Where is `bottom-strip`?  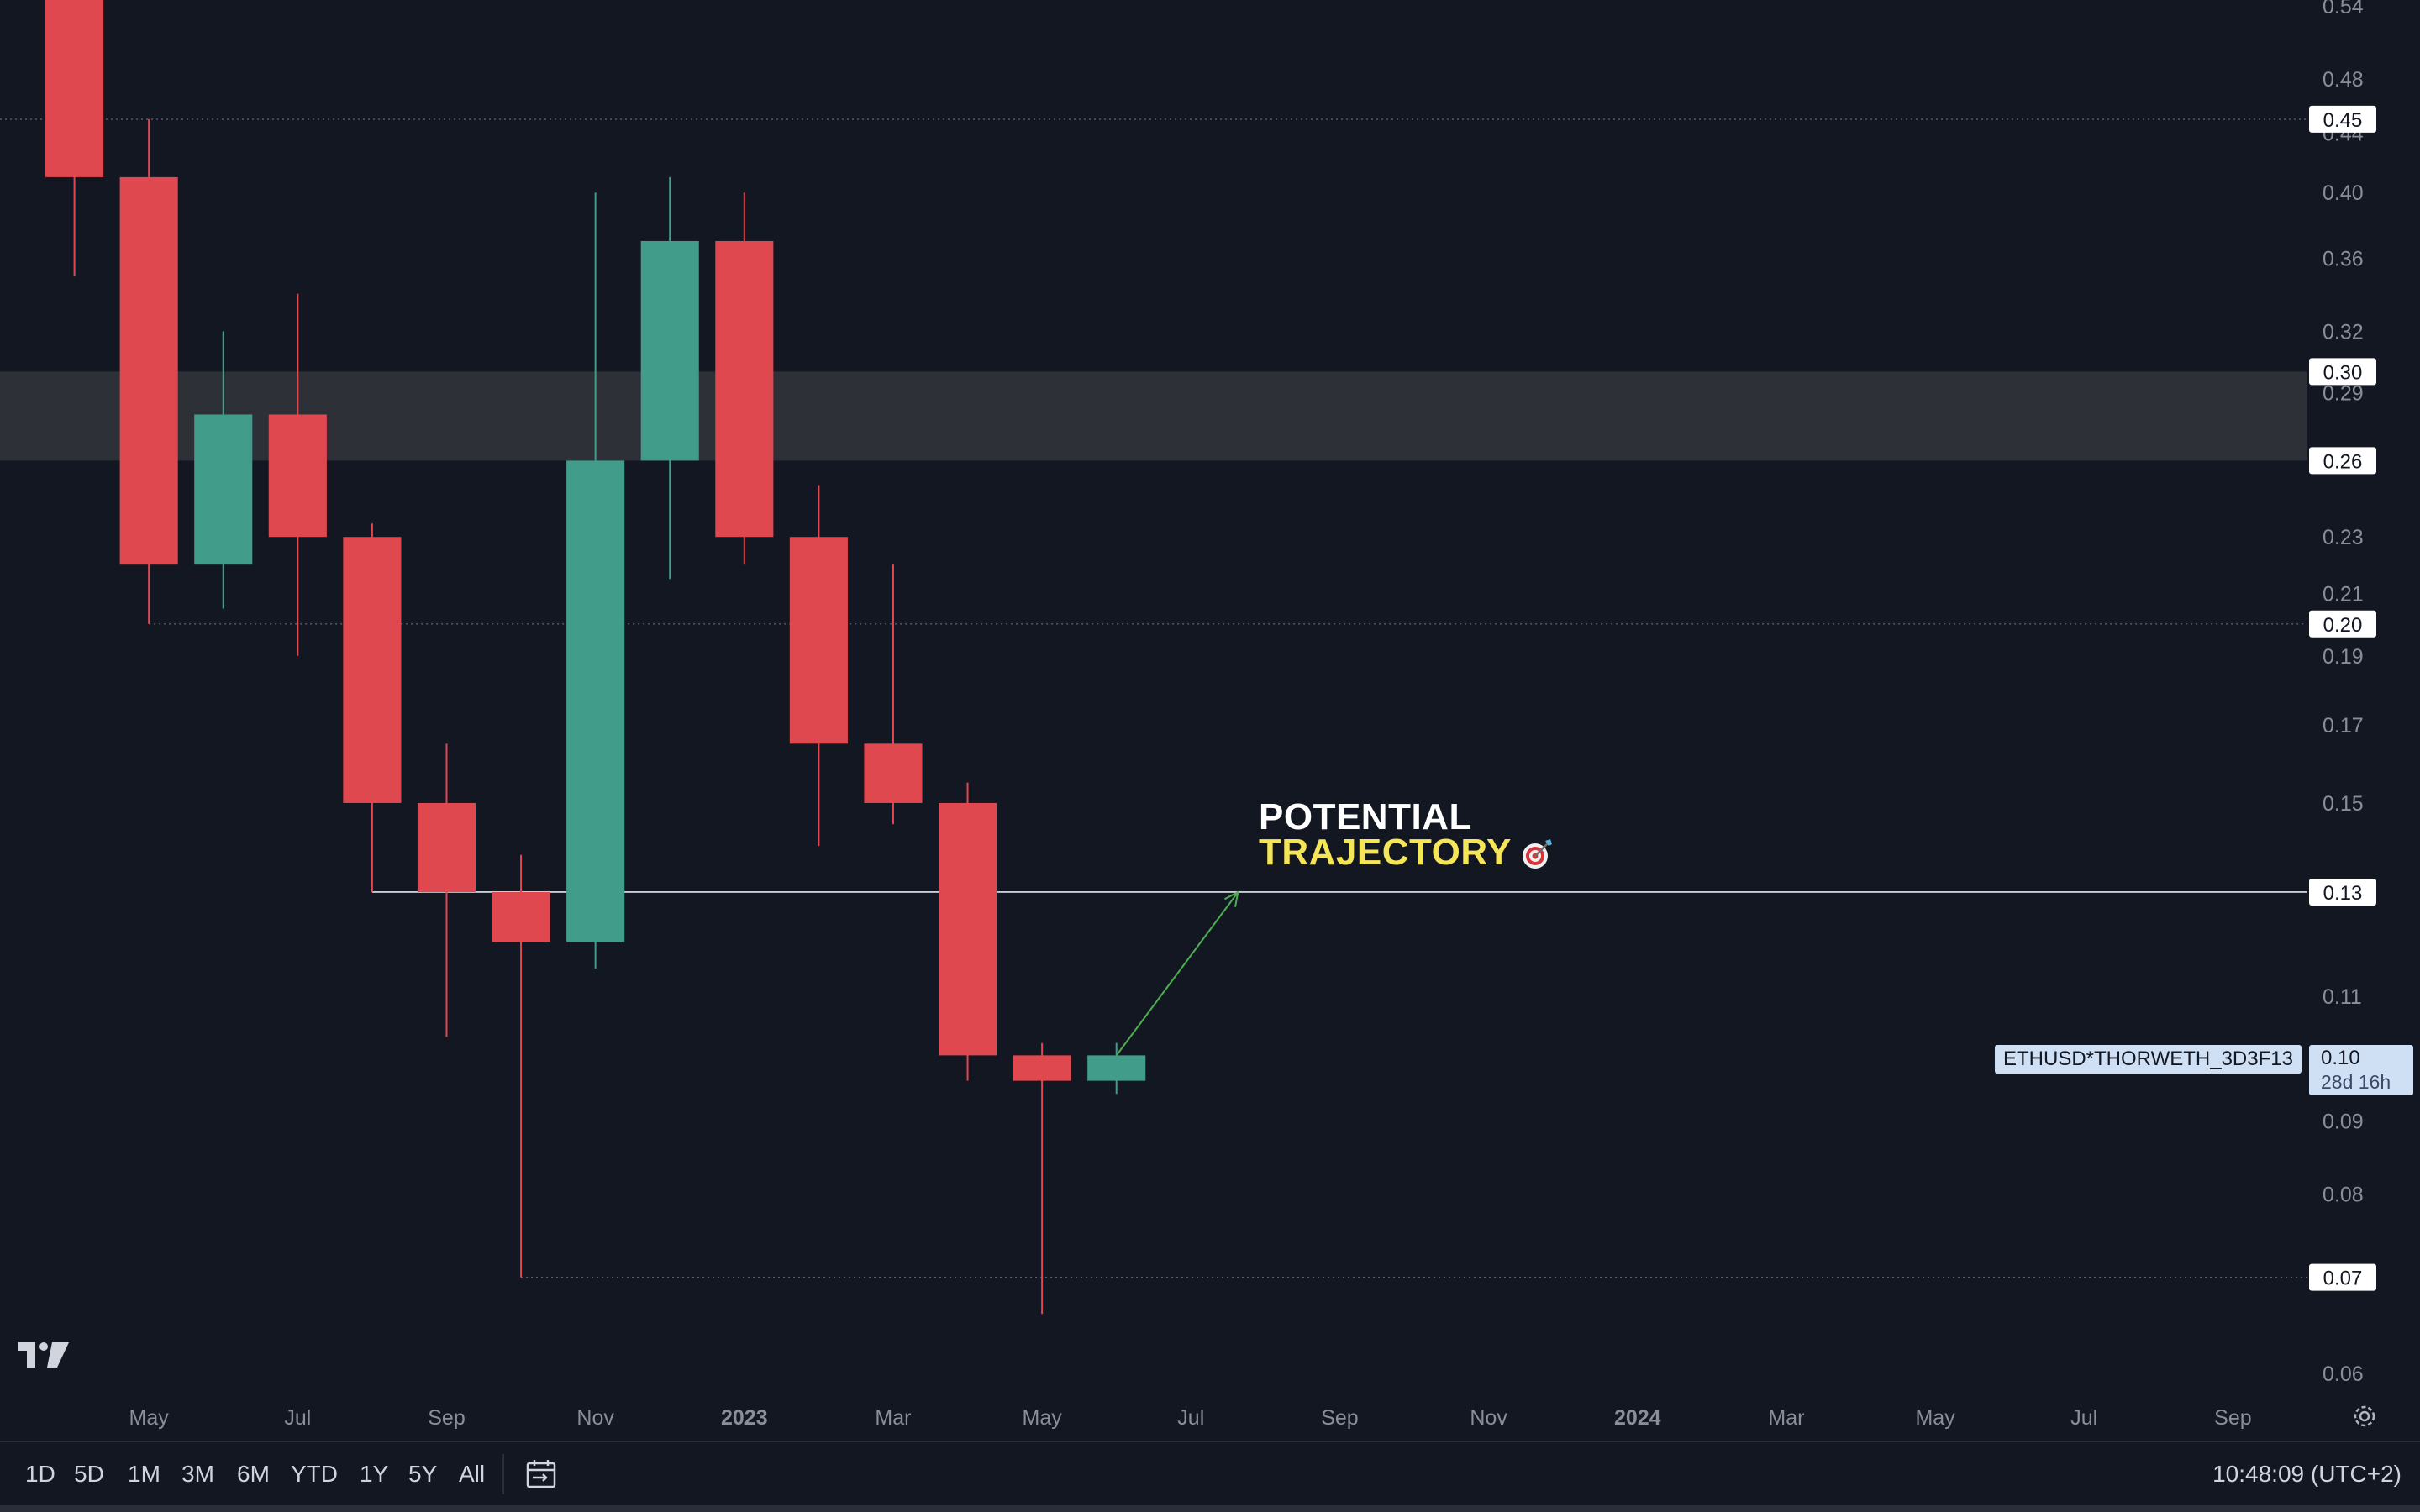 bottom-strip is located at coordinates (1210, 1508).